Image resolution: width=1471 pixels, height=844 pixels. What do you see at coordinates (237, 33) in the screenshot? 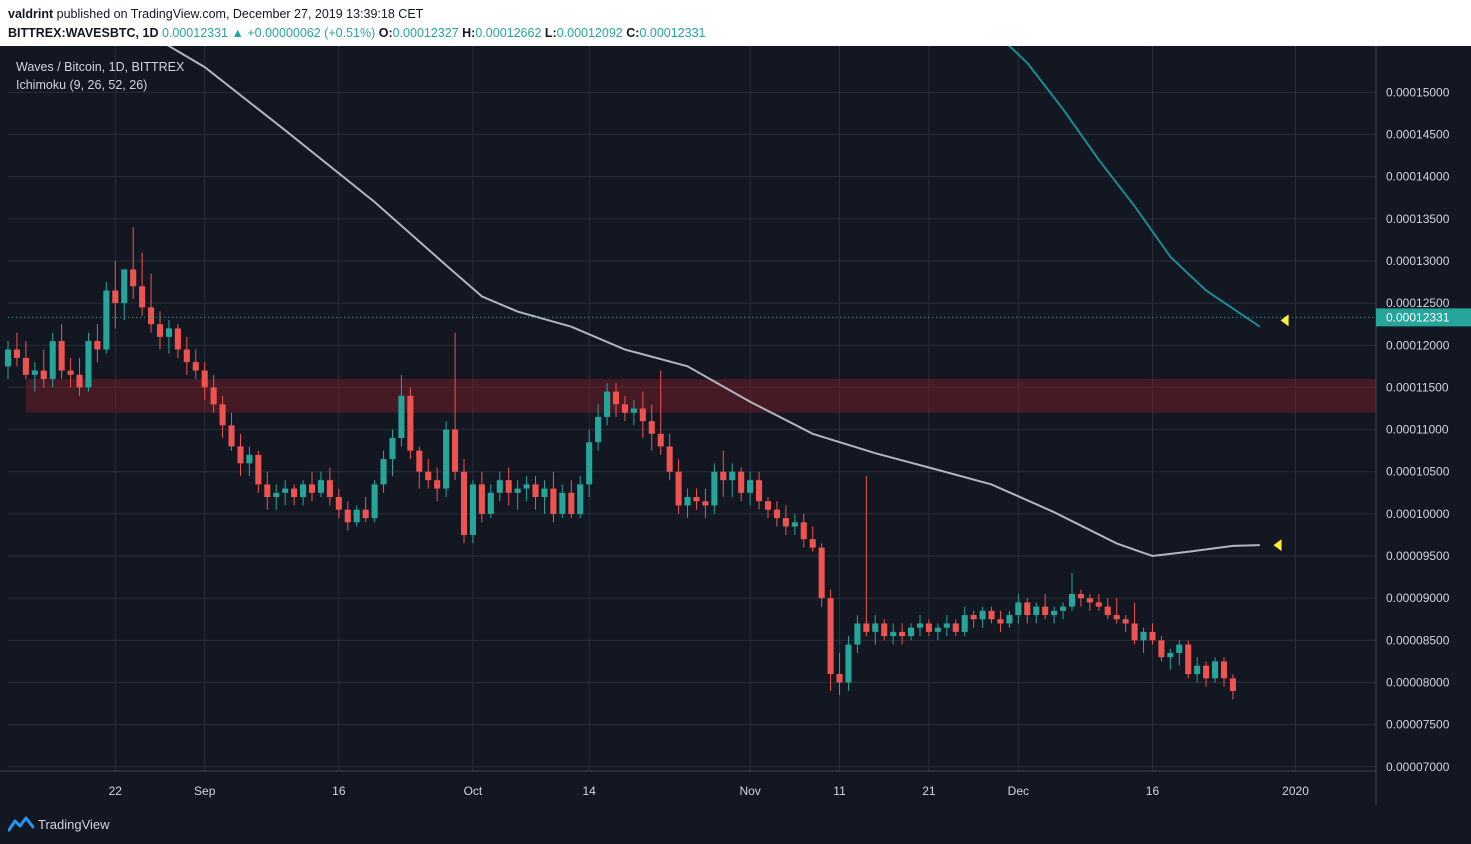
I see `up-arrow-icon: ▲` at bounding box center [237, 33].